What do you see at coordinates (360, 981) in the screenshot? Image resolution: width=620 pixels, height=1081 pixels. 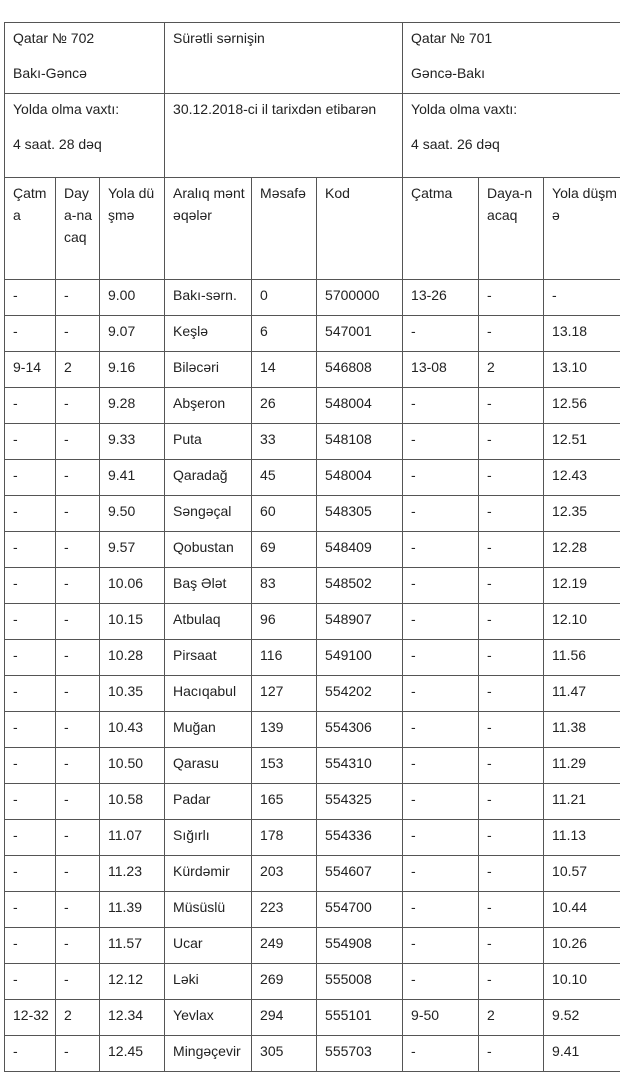 I see `cell-code: 555008` at bounding box center [360, 981].